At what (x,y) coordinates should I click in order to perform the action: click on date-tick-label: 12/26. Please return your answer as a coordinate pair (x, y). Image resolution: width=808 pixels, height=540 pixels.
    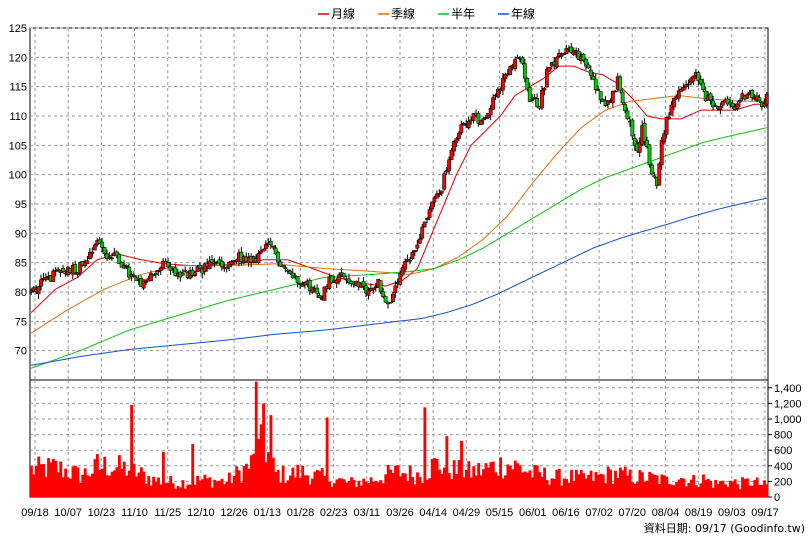
    Looking at the image, I should click on (234, 513).